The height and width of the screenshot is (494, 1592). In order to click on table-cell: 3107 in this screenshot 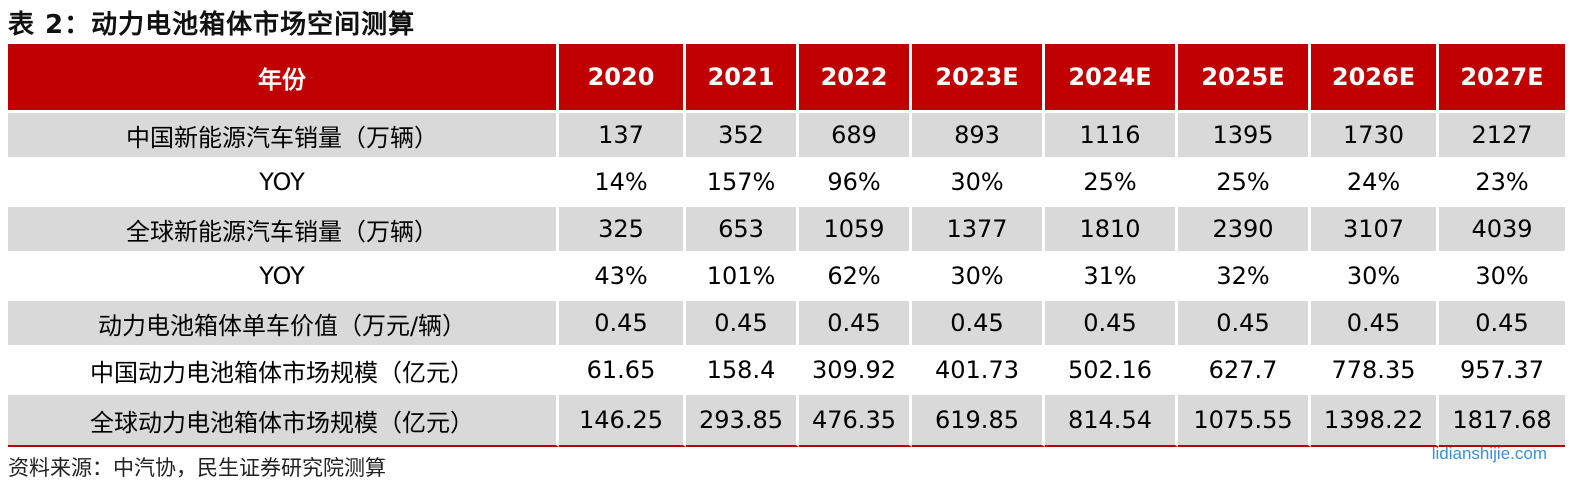, I will do `click(1375, 230)`.